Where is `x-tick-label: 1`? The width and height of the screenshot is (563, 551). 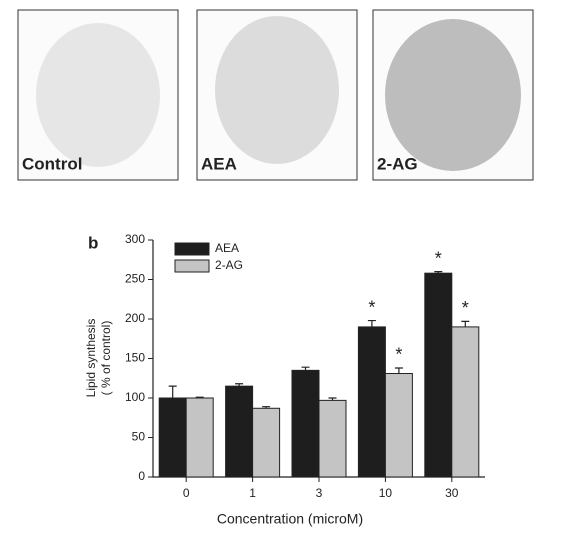
x-tick-label: 1 is located at coordinates (252, 493).